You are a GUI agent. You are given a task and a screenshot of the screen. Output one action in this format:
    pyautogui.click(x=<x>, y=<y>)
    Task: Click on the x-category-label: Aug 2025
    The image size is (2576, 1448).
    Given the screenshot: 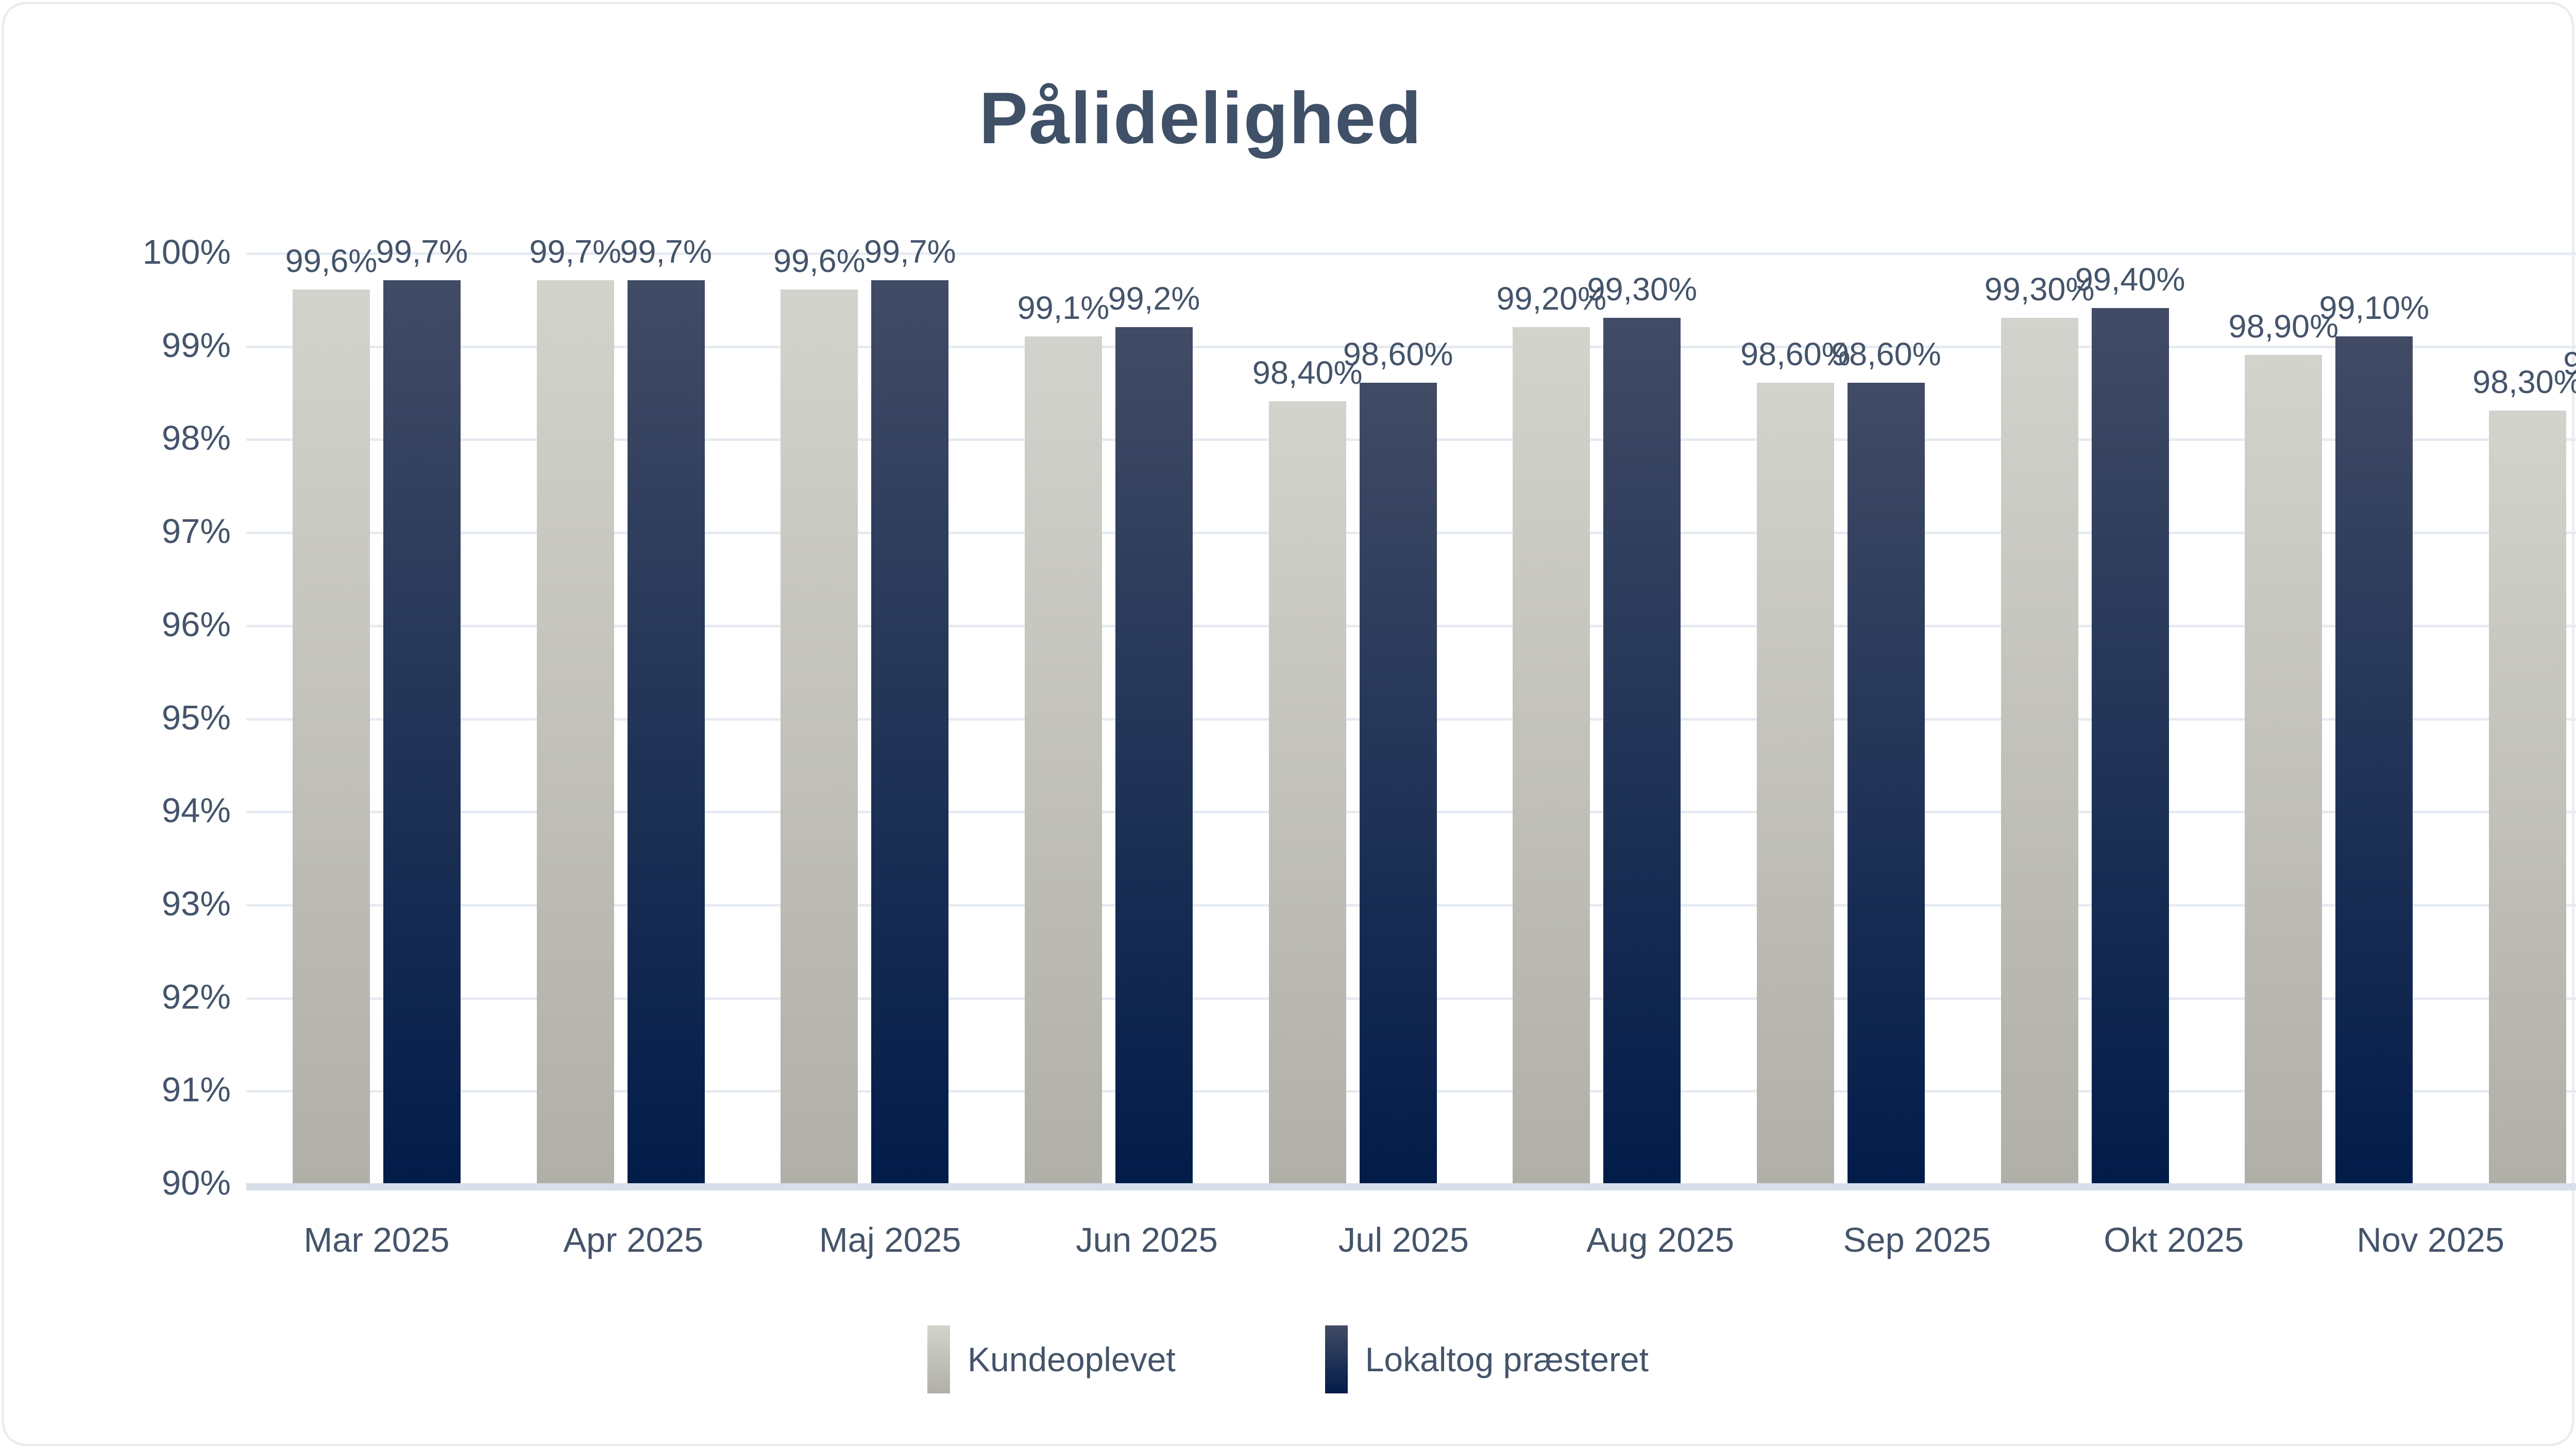 What is the action you would take?
    pyautogui.click(x=1660, y=1240)
    